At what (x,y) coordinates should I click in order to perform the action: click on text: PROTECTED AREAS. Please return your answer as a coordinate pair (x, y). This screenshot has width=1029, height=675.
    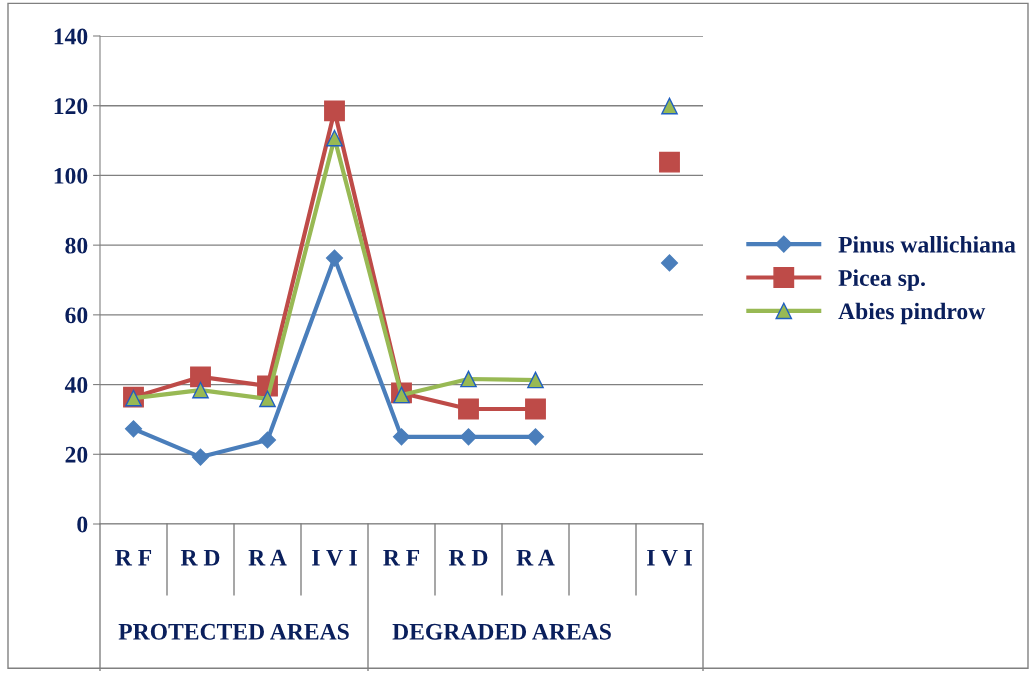
    Looking at the image, I should click on (233, 631).